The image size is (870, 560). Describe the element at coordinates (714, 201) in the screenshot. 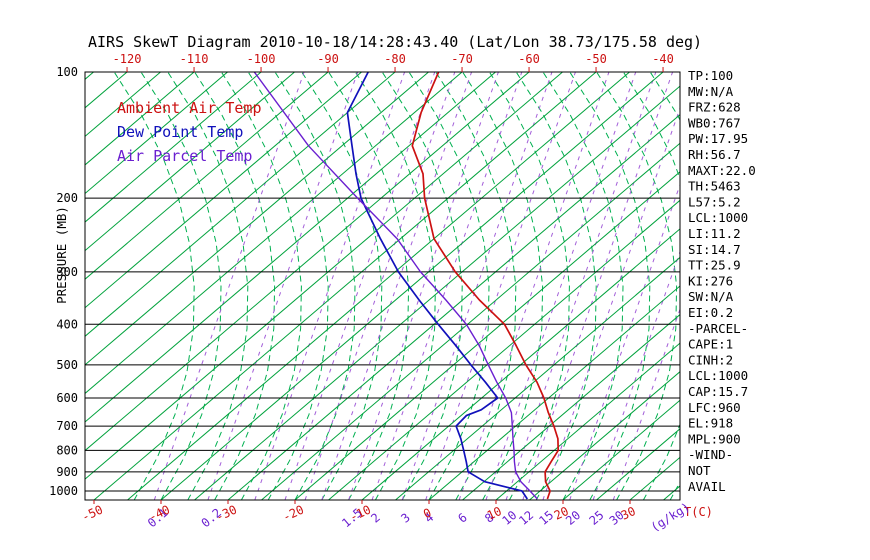

I see `stats-line: L57:5.2` at that location.